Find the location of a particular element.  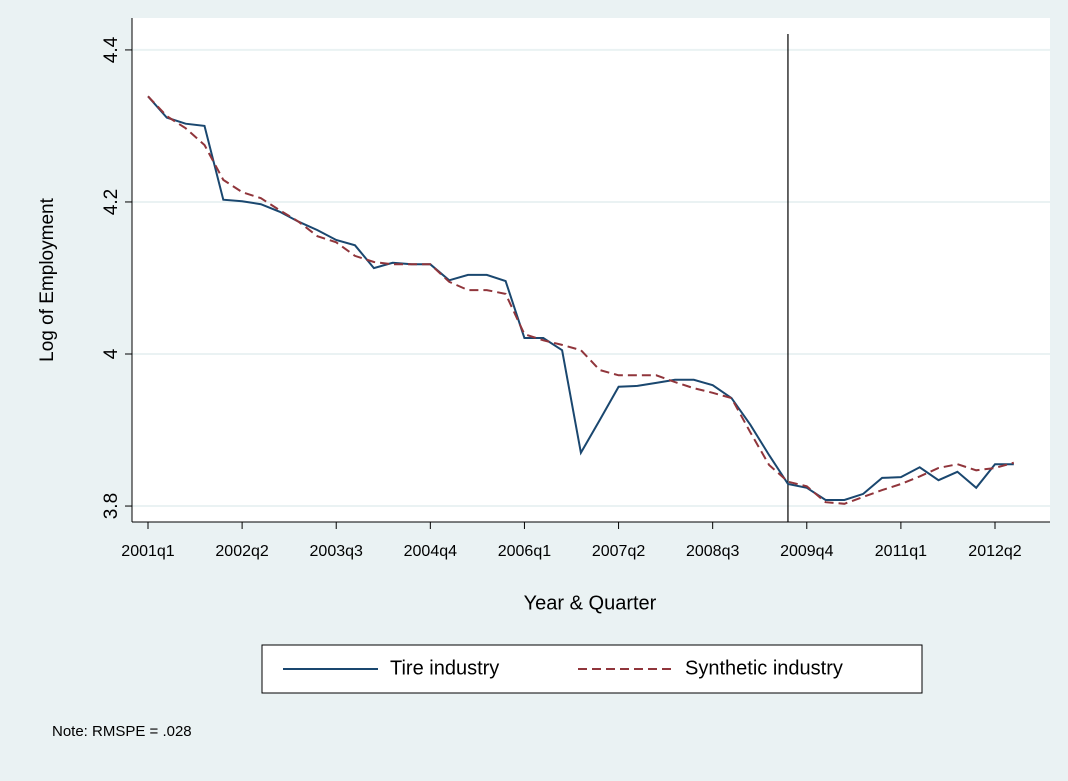

y-axis-title: Log of Employment is located at coordinates (47, 279).